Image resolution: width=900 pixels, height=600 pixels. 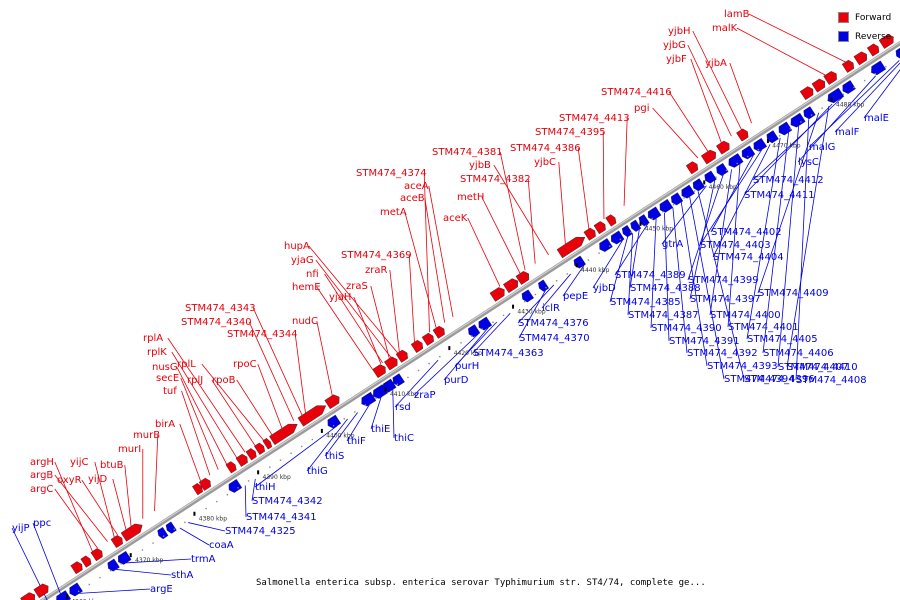 I want to click on reverse-gene-label: STM474_4410, so click(x=822, y=367).